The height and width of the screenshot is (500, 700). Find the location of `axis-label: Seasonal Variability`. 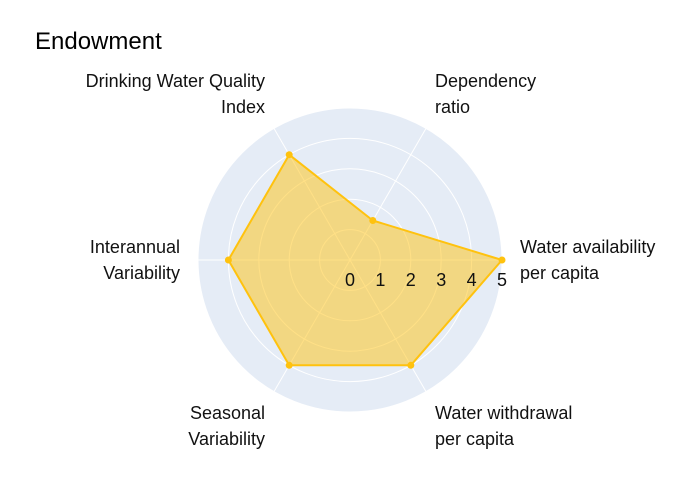

axis-label: Seasonal Variability is located at coordinates (226, 426).